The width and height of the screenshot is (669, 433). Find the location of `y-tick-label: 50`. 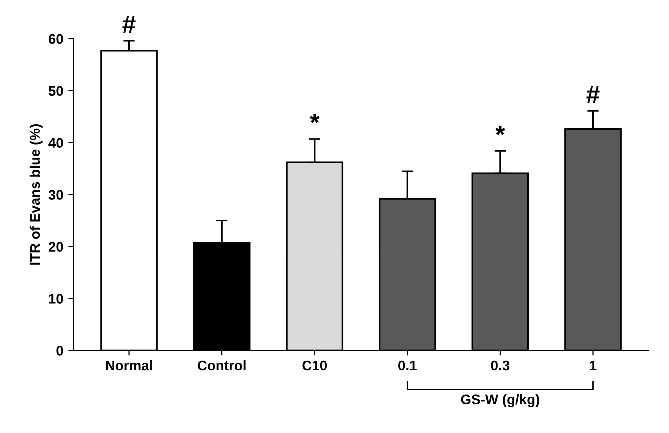

y-tick-label: 50 is located at coordinates (56, 91).